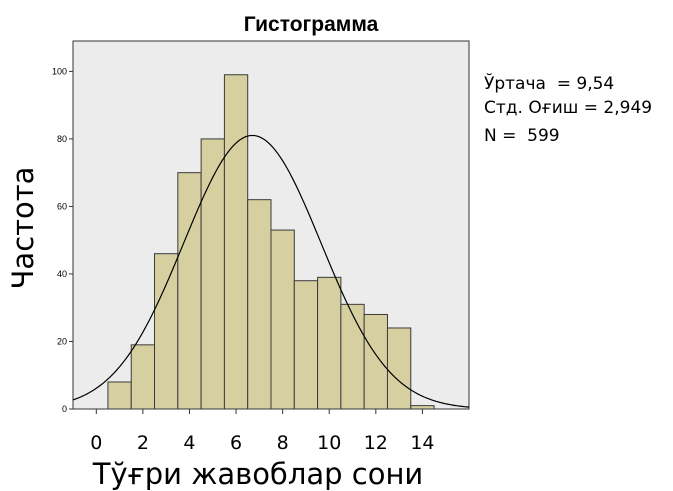 The image size is (673, 491). What do you see at coordinates (96, 443) in the screenshot?
I see `x-tick-label: 0` at bounding box center [96, 443].